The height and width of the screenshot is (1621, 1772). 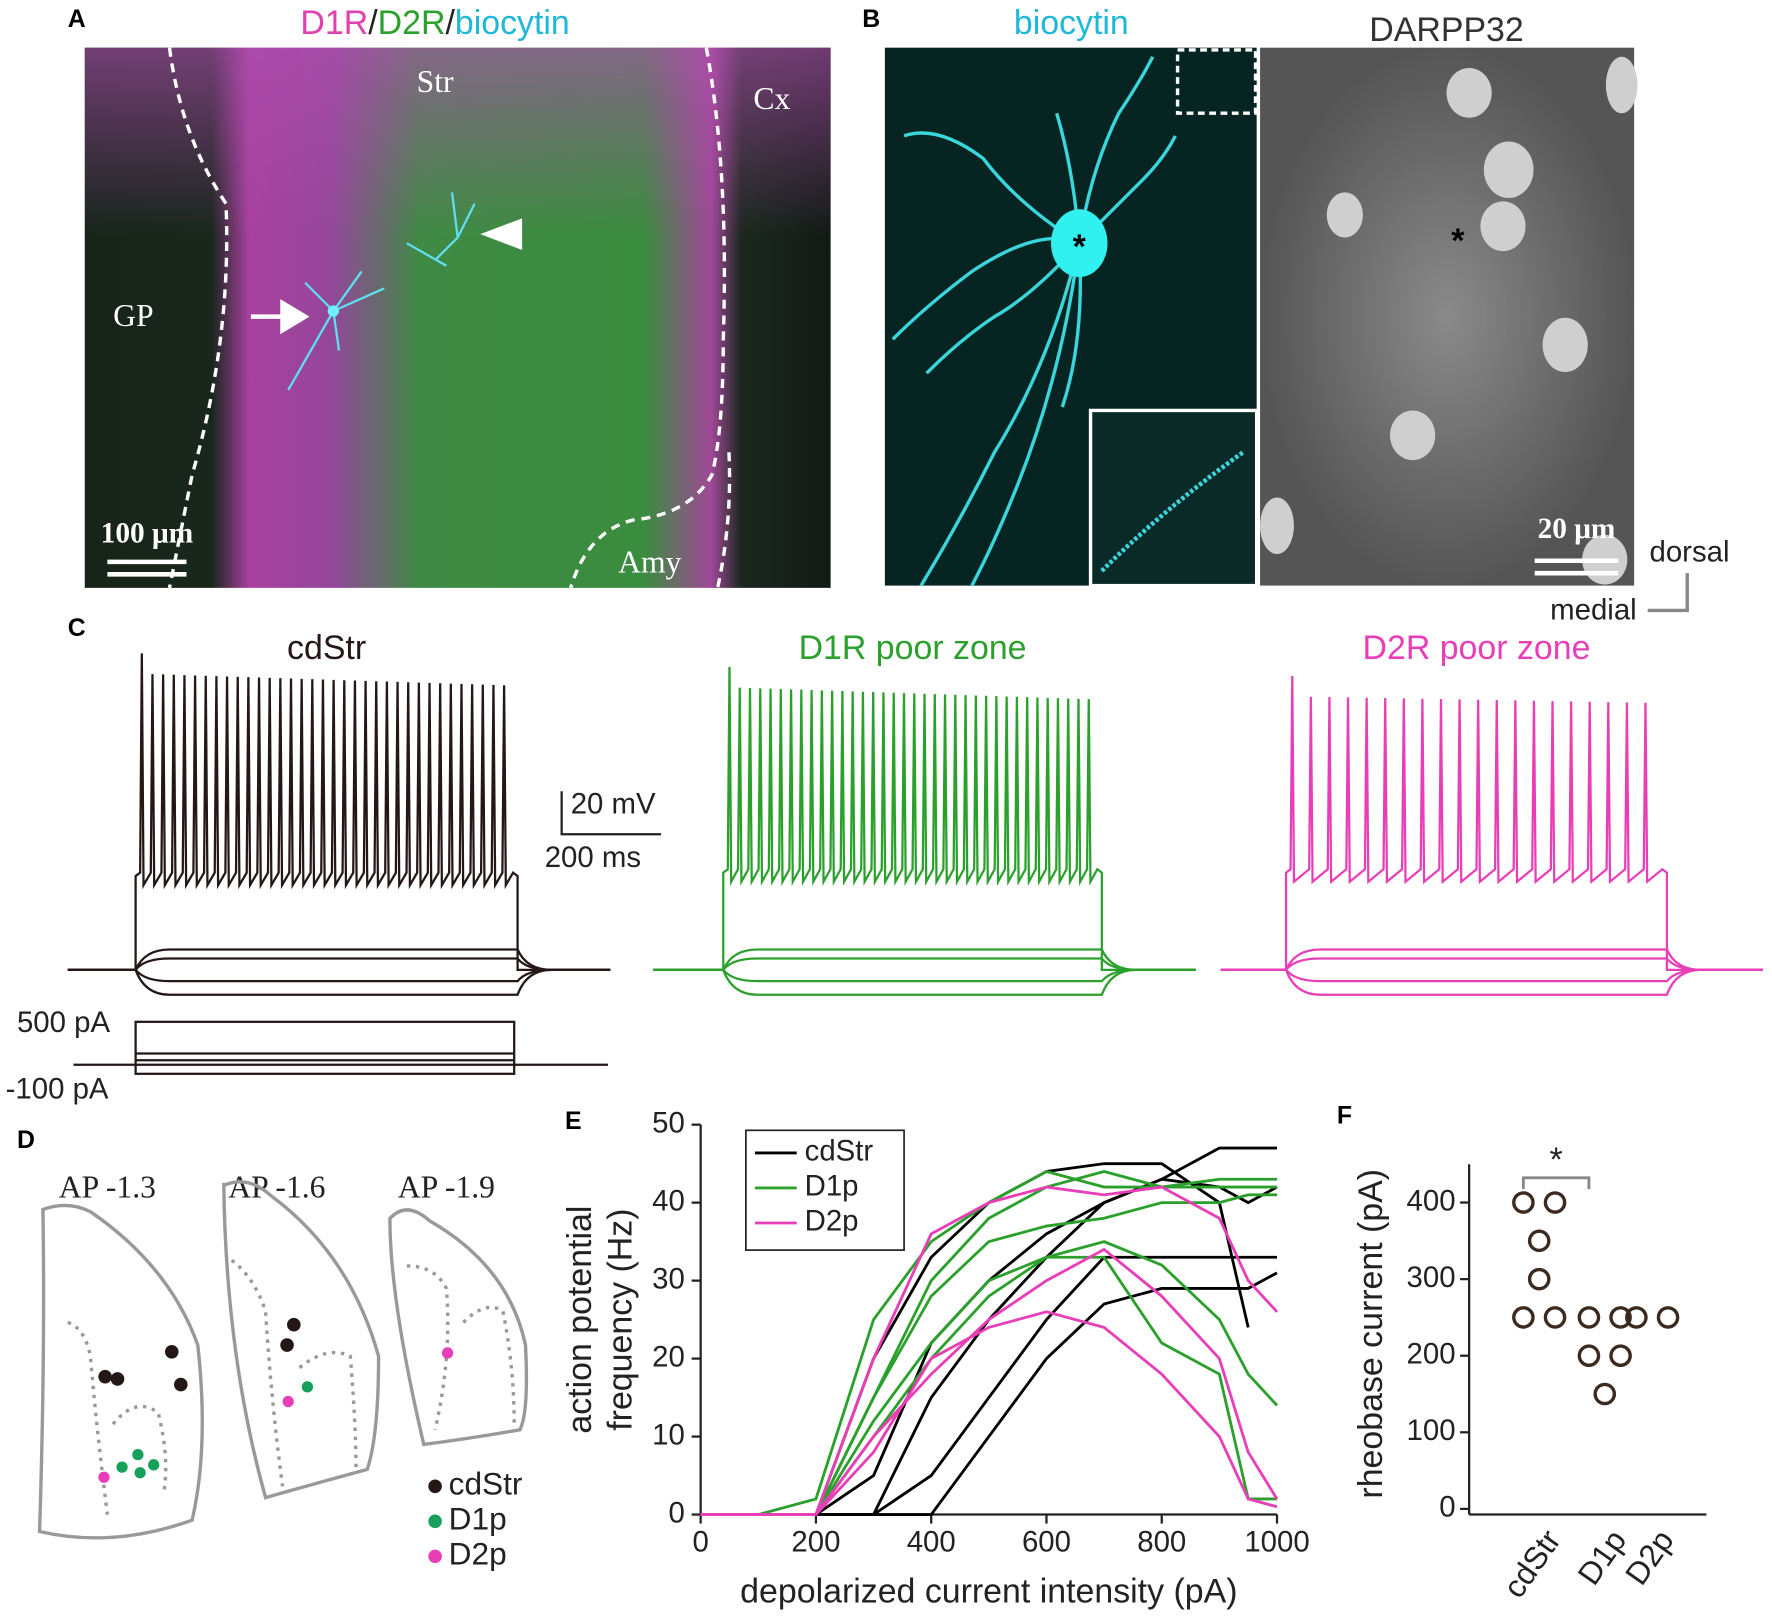 What do you see at coordinates (649, 562) in the screenshot?
I see `region-label: Amy` at bounding box center [649, 562].